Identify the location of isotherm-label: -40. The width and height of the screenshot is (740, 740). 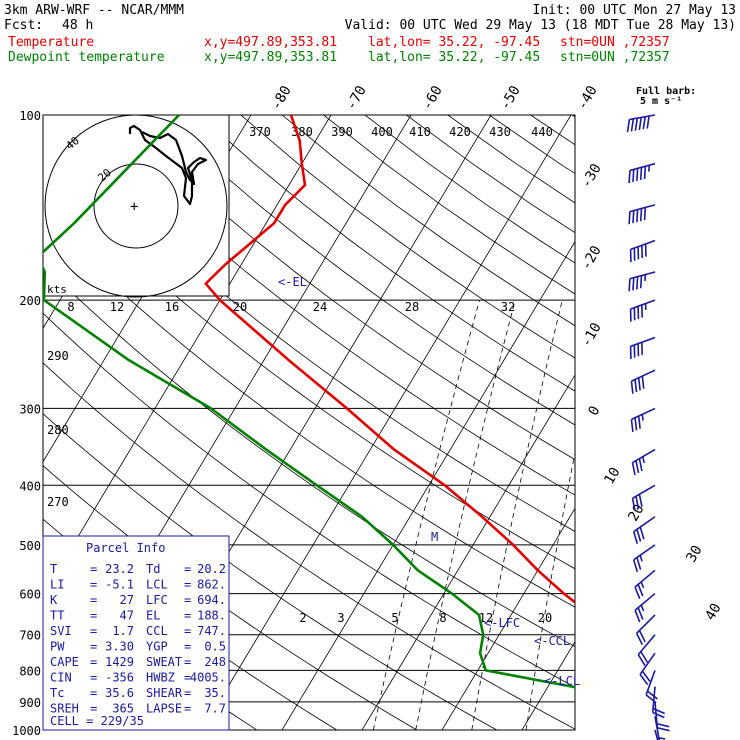
(587, 98).